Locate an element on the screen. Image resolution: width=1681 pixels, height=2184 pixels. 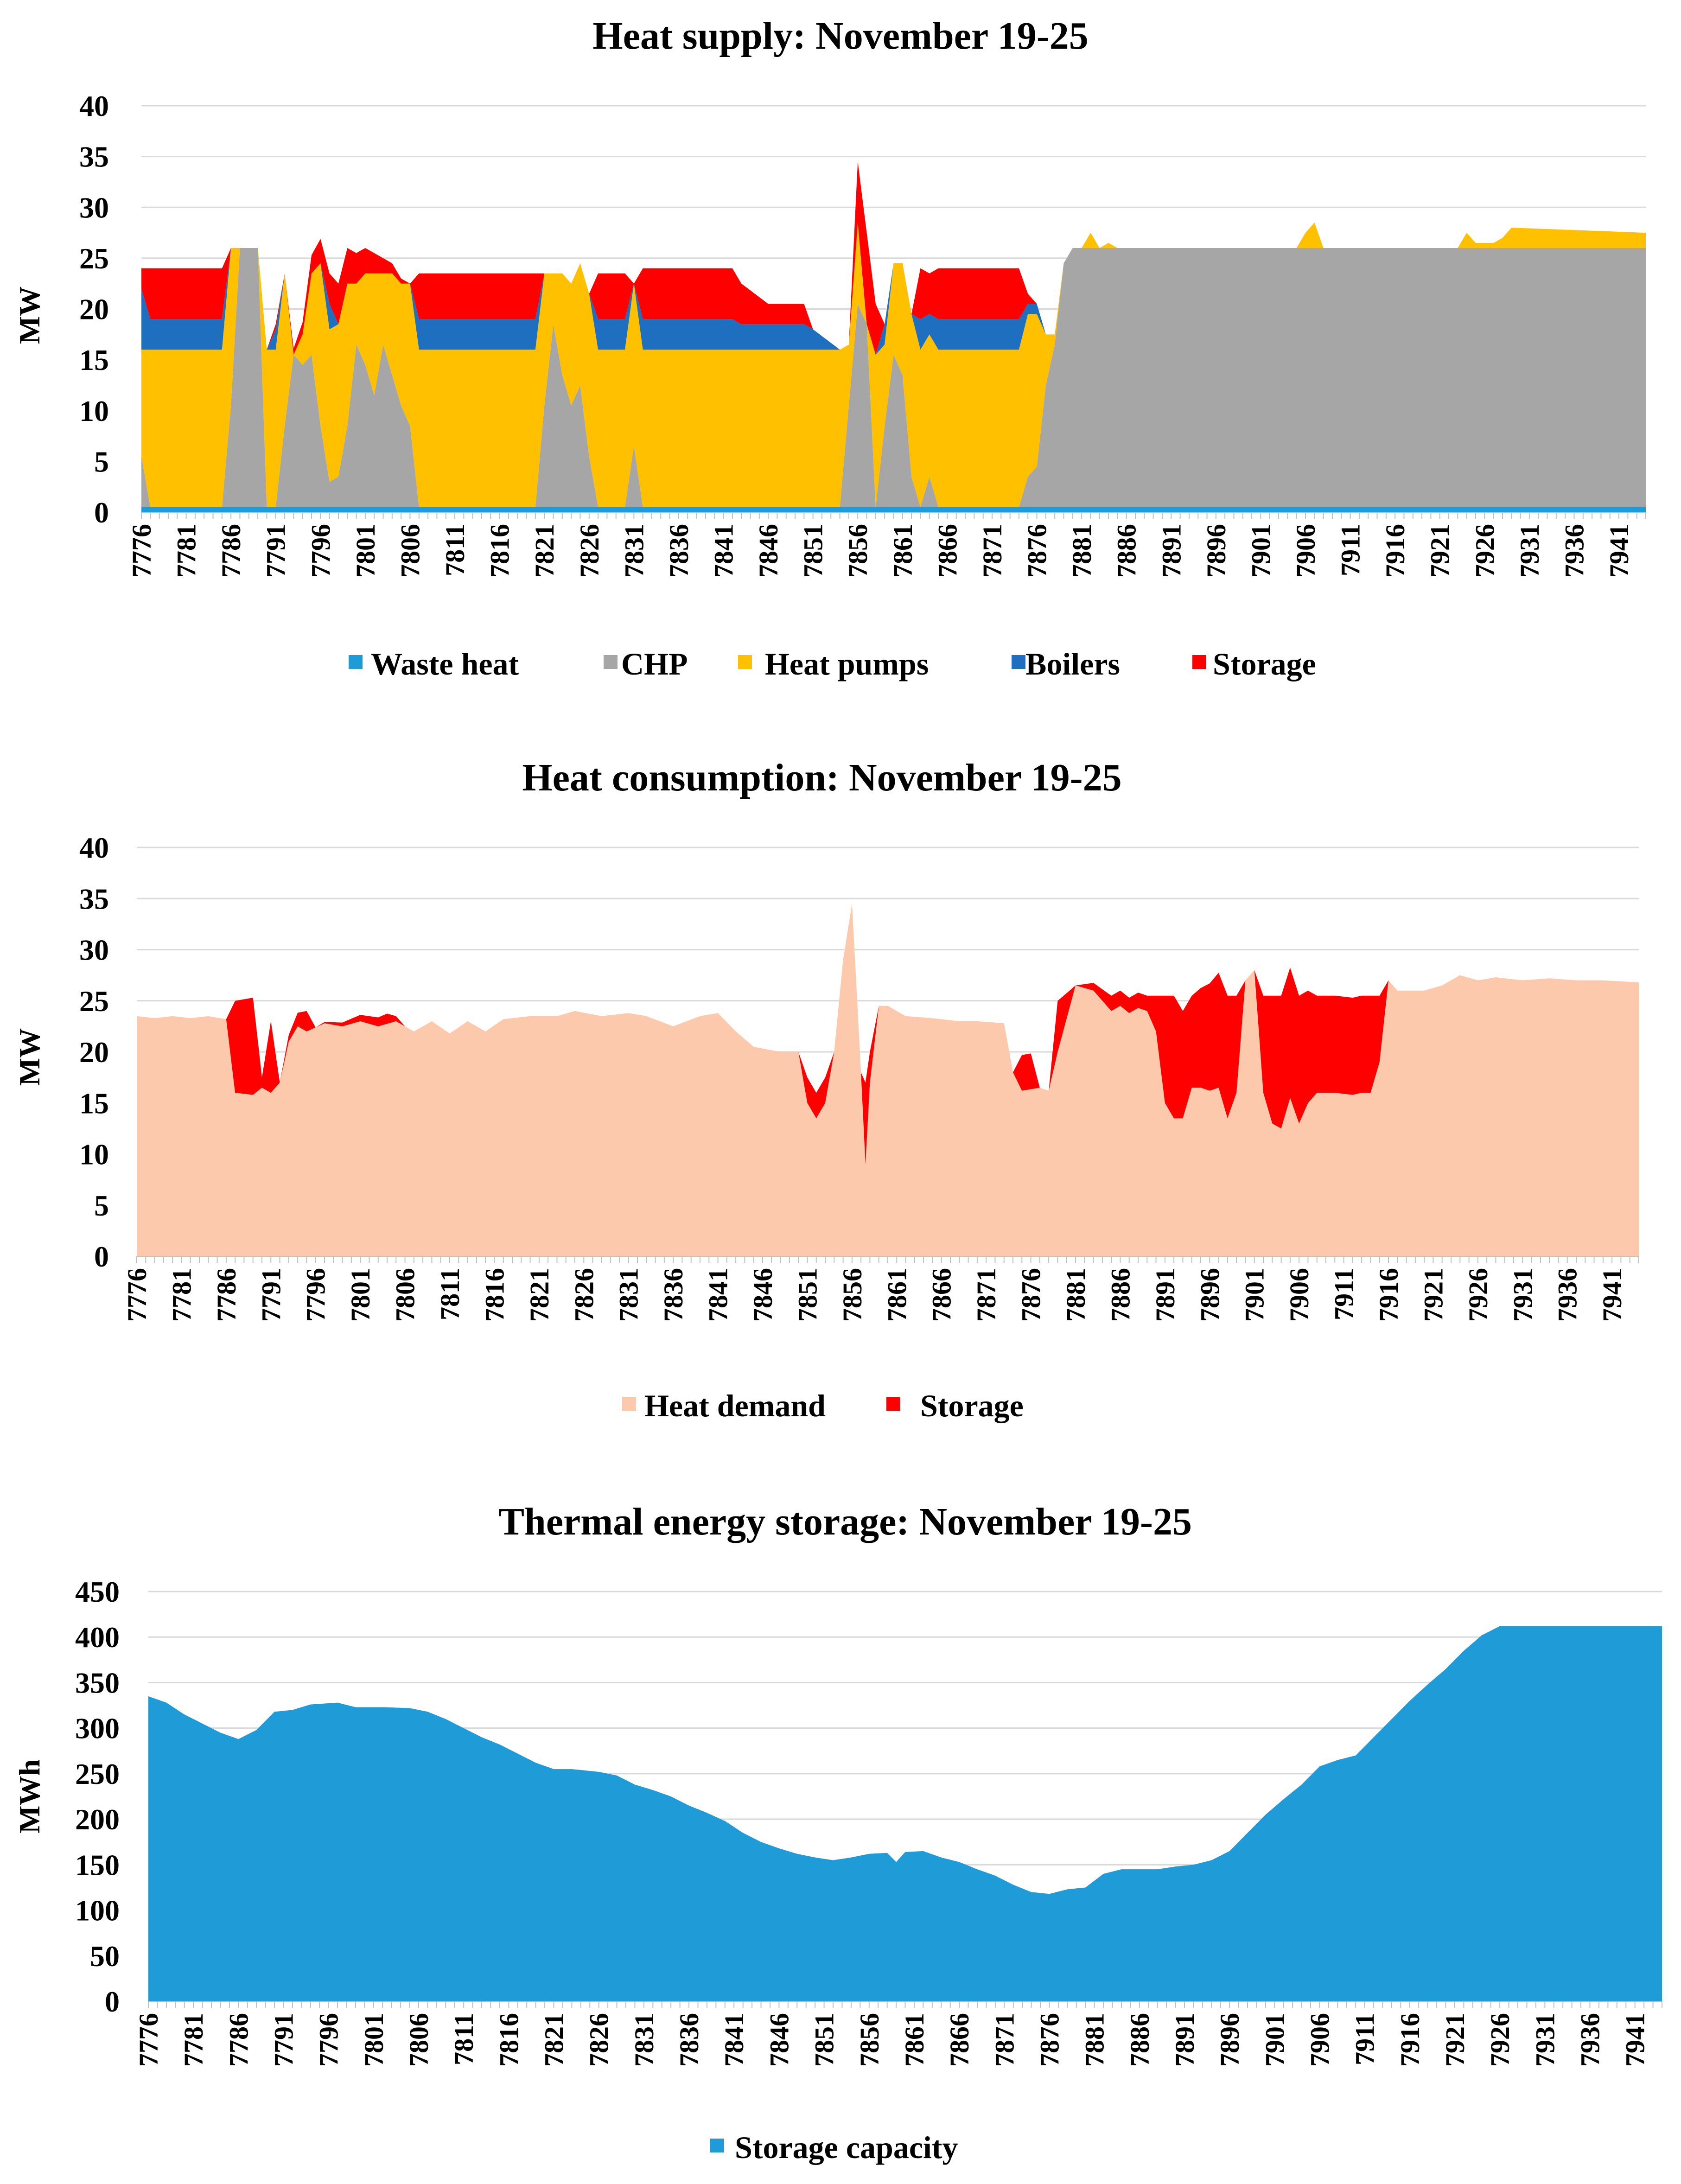
y-tick-label: 400 is located at coordinates (97, 1637).